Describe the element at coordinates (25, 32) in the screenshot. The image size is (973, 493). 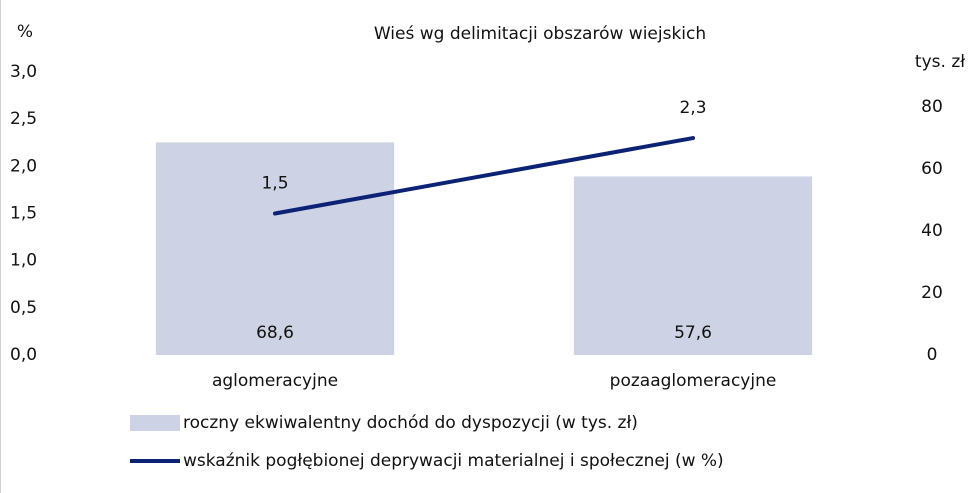
I see `y-axis-label: %` at that location.